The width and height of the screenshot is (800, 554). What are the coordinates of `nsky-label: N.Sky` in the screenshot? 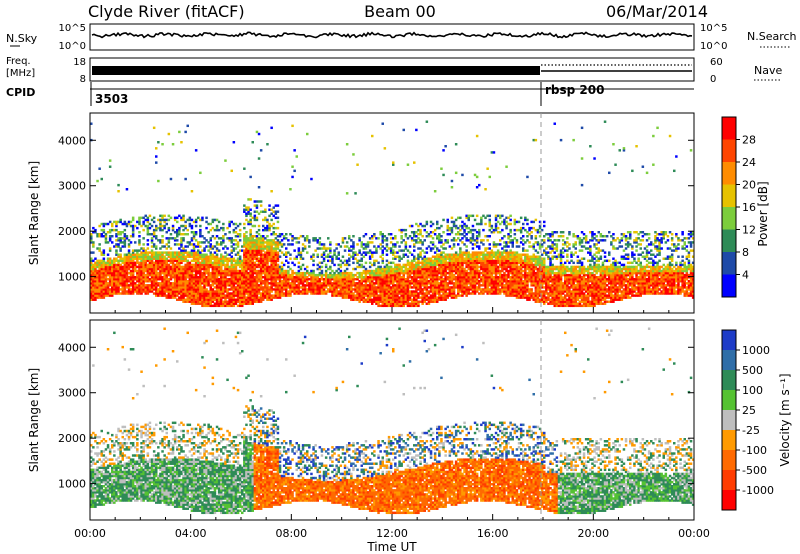 It's located at (22, 38).